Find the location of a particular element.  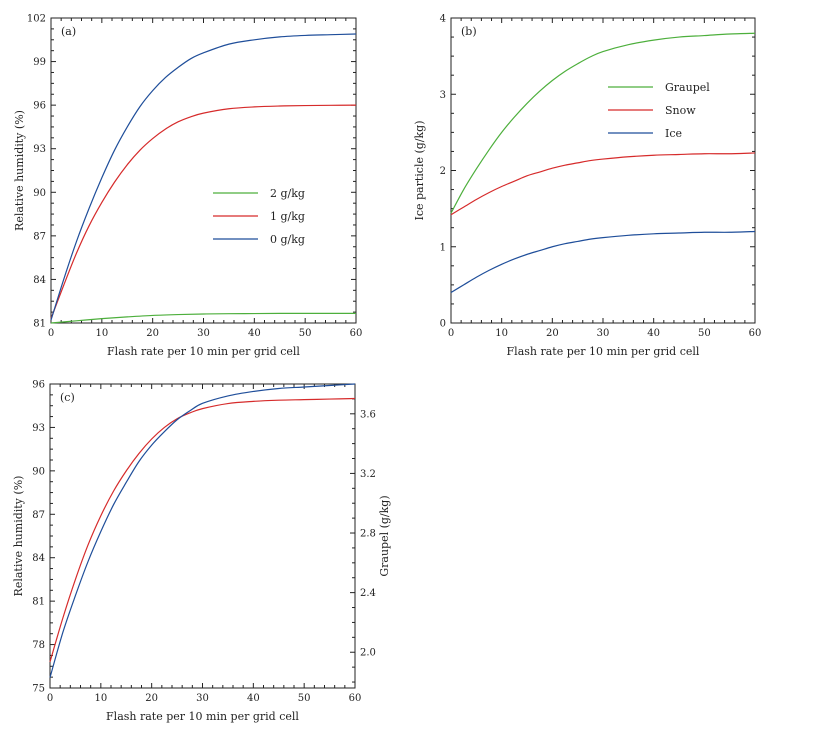

series-line-snow is located at coordinates (603, 184).